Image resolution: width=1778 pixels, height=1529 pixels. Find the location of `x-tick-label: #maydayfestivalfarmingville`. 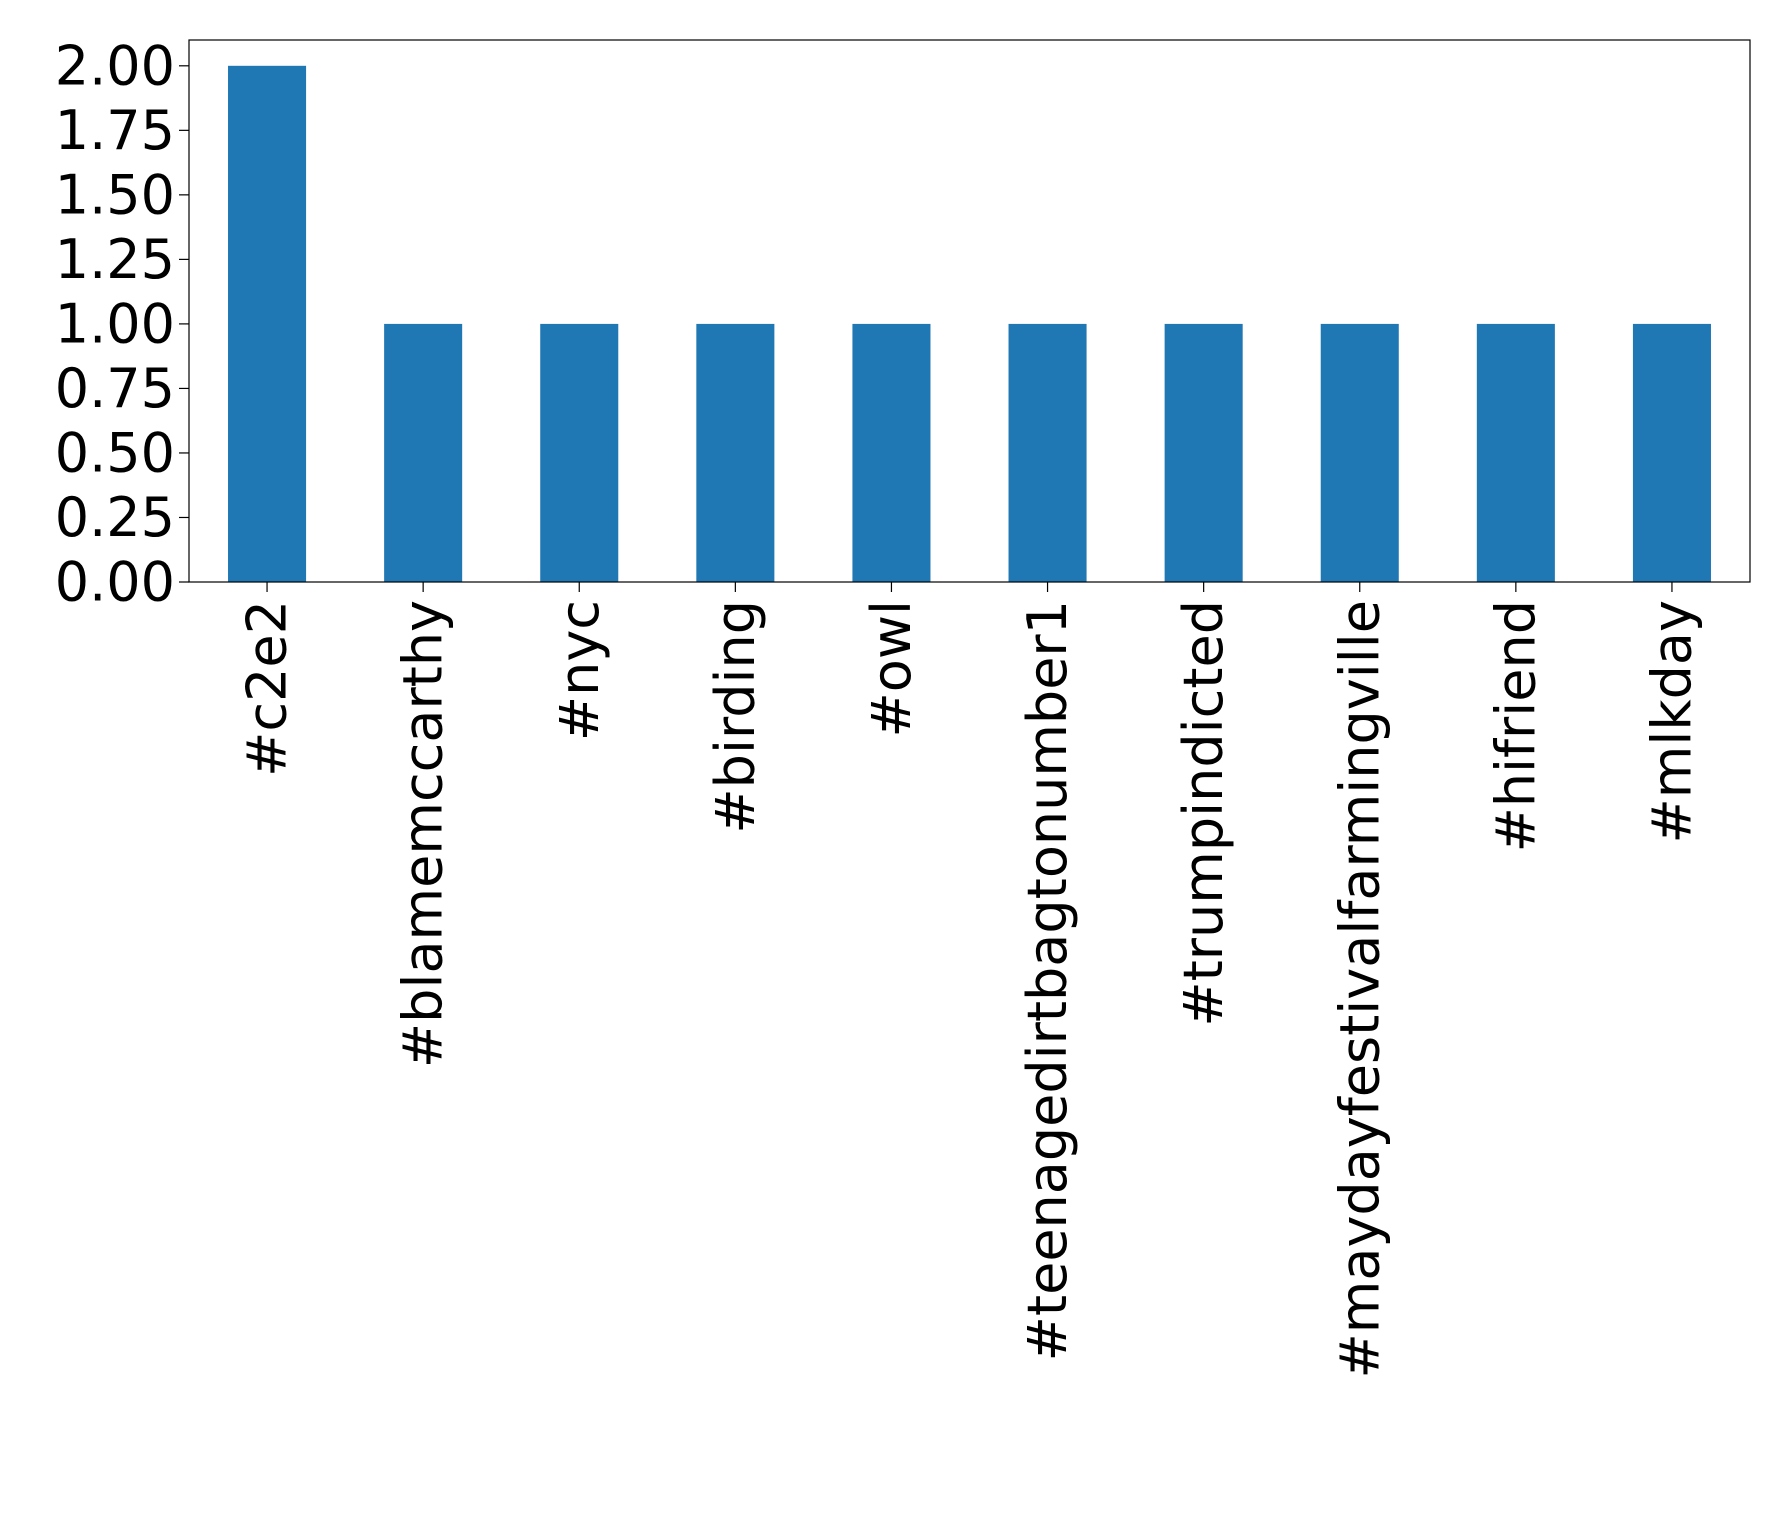

x-tick-label: #maydayfestivalfarmingville is located at coordinates (1359, 989).